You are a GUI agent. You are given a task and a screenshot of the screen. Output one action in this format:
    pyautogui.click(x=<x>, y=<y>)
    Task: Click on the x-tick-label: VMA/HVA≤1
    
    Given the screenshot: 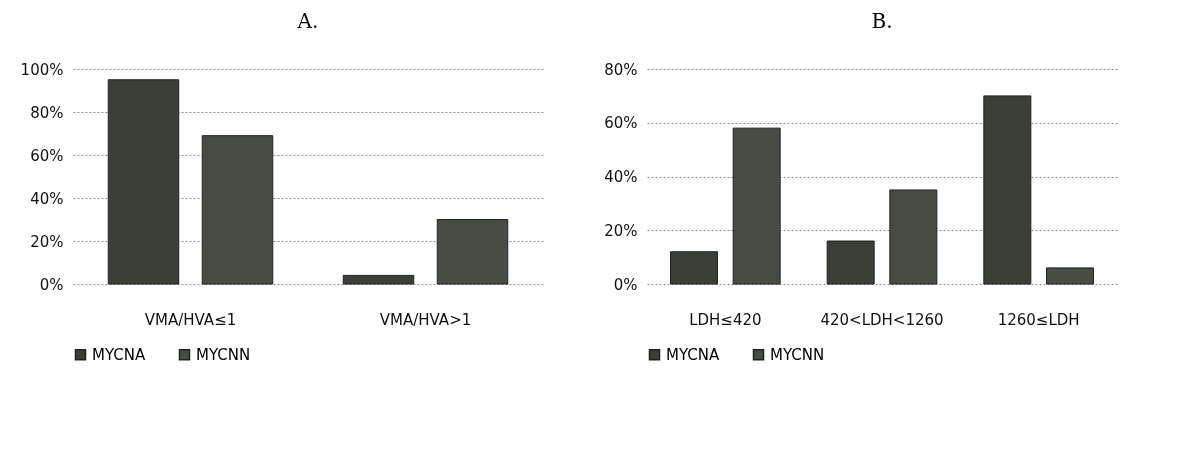 What is the action you would take?
    pyautogui.click(x=190, y=319)
    